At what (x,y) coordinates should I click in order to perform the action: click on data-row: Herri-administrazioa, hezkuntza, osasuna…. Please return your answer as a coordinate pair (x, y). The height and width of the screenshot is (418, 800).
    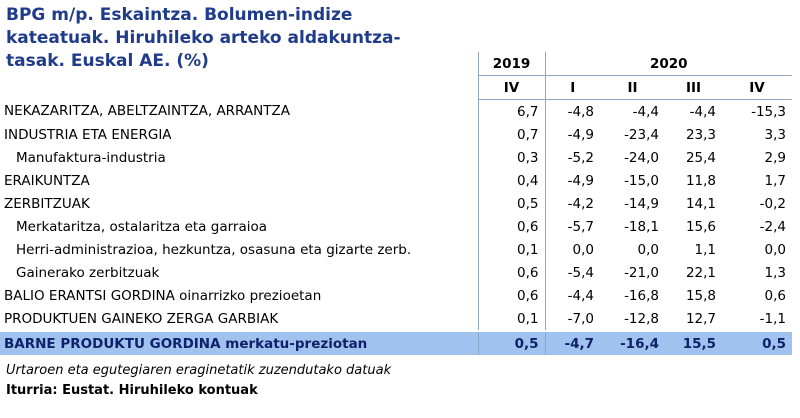
    Looking at the image, I should click on (396, 249).